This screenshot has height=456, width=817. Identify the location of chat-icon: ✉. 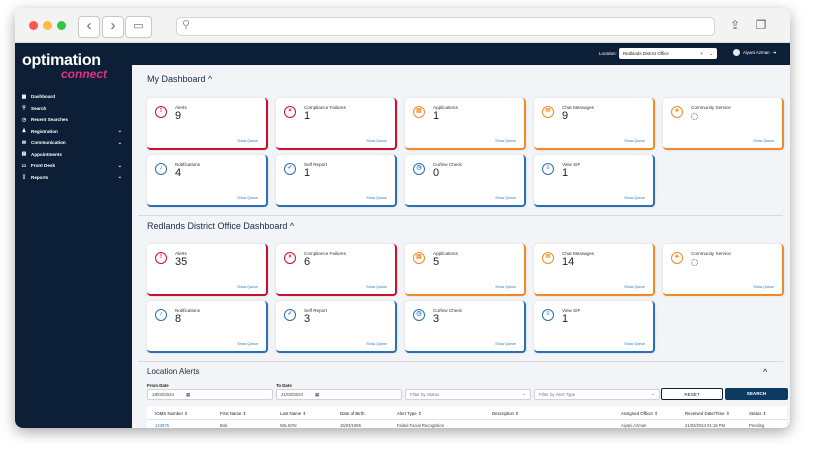
(548, 112).